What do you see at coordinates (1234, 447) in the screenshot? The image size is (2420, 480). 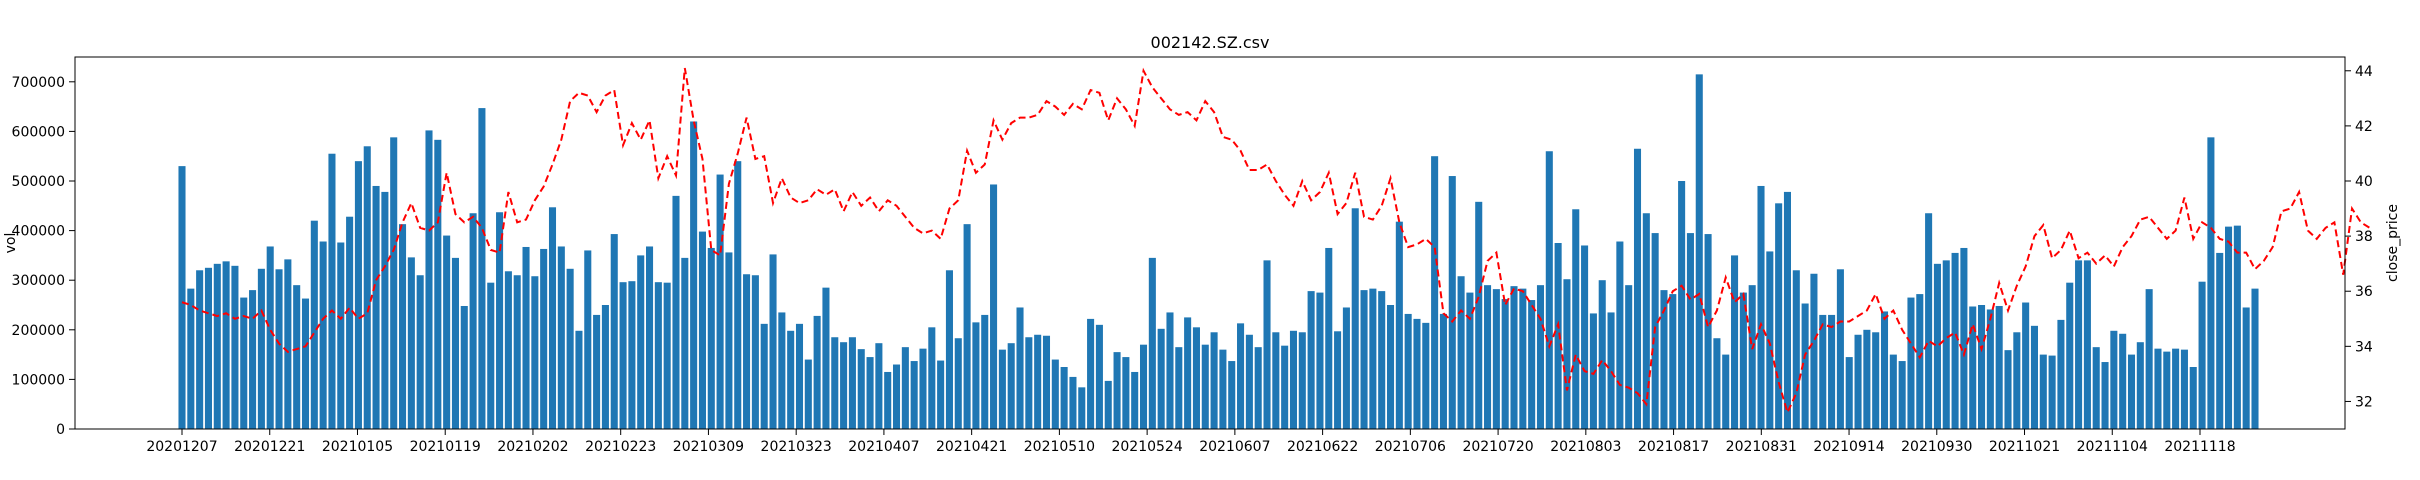 I see `x-tick-label: 20210607` at bounding box center [1234, 447].